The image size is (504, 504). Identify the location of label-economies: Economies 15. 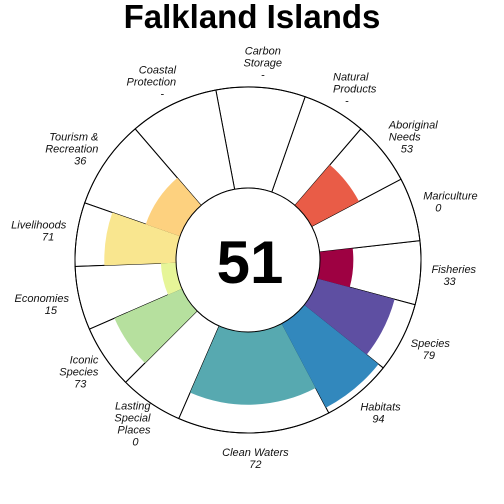
(42, 305).